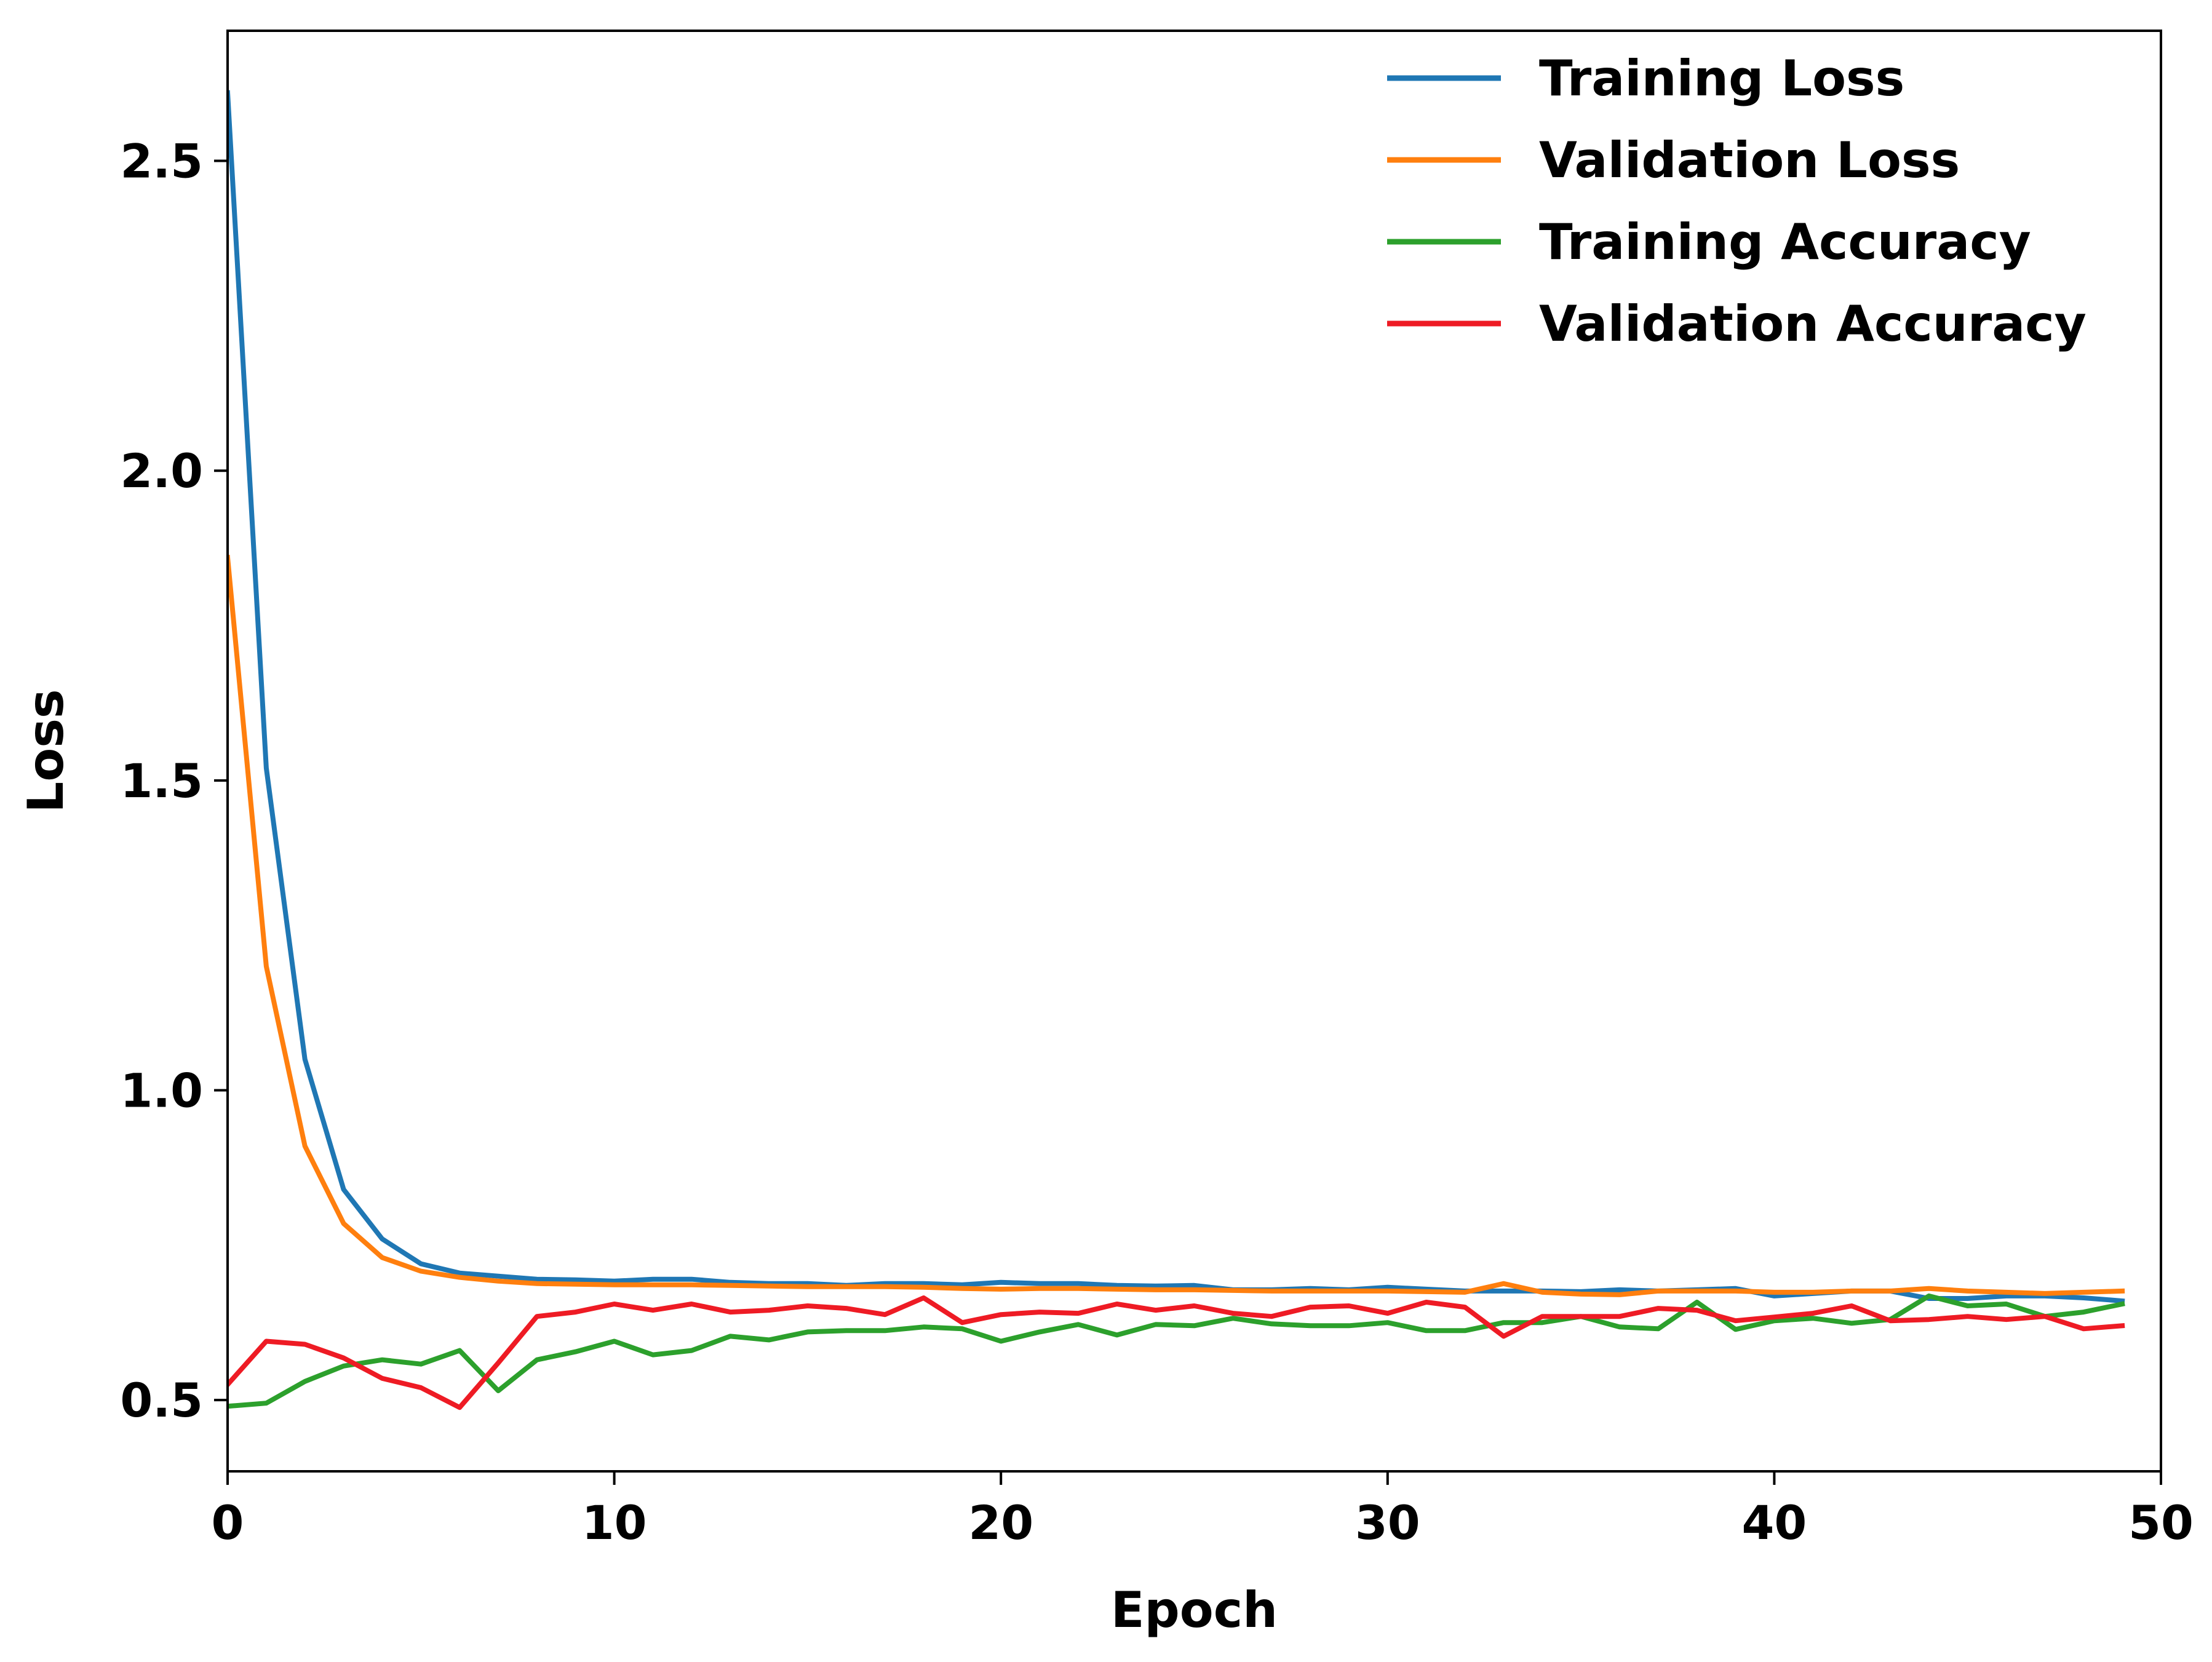  What do you see at coordinates (162, 162) in the screenshot?
I see `y-tick-label: 2.5` at bounding box center [162, 162].